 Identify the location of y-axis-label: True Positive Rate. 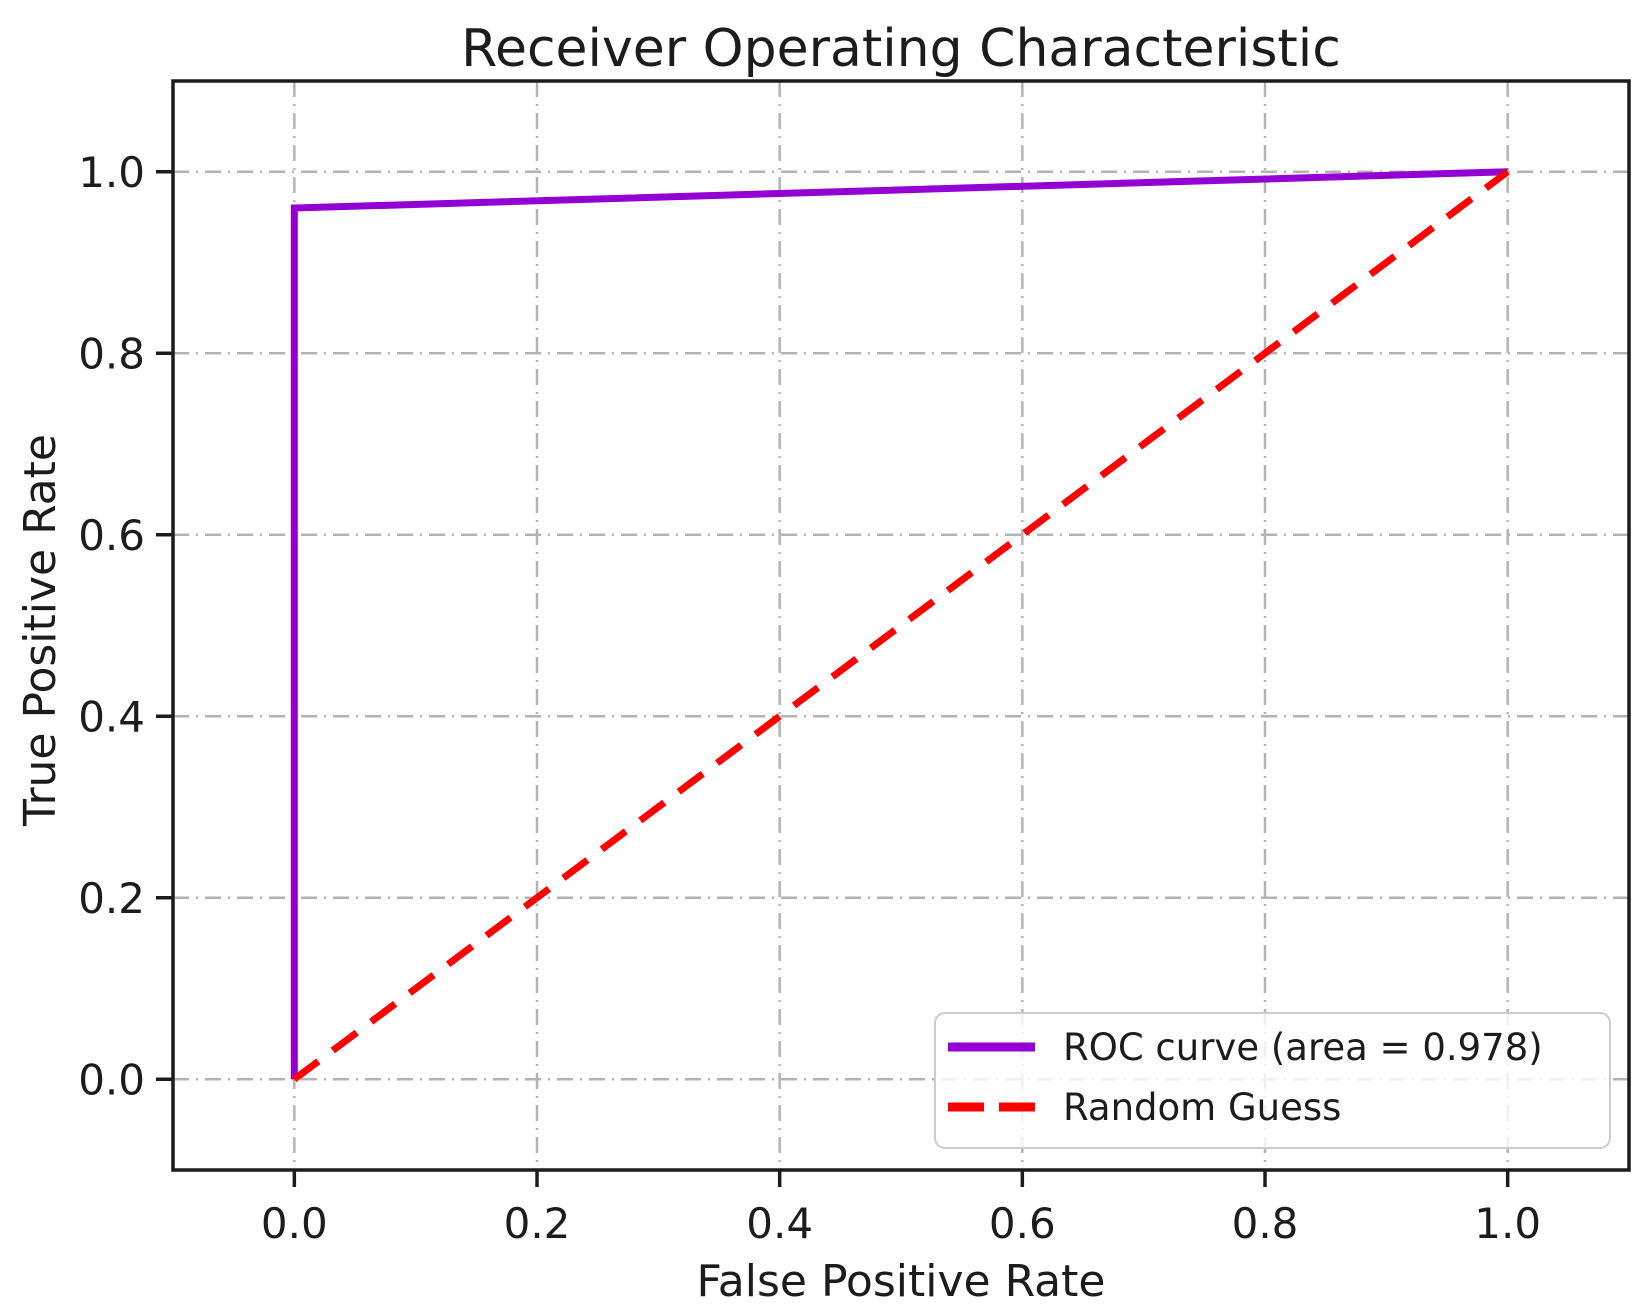
(40, 630).